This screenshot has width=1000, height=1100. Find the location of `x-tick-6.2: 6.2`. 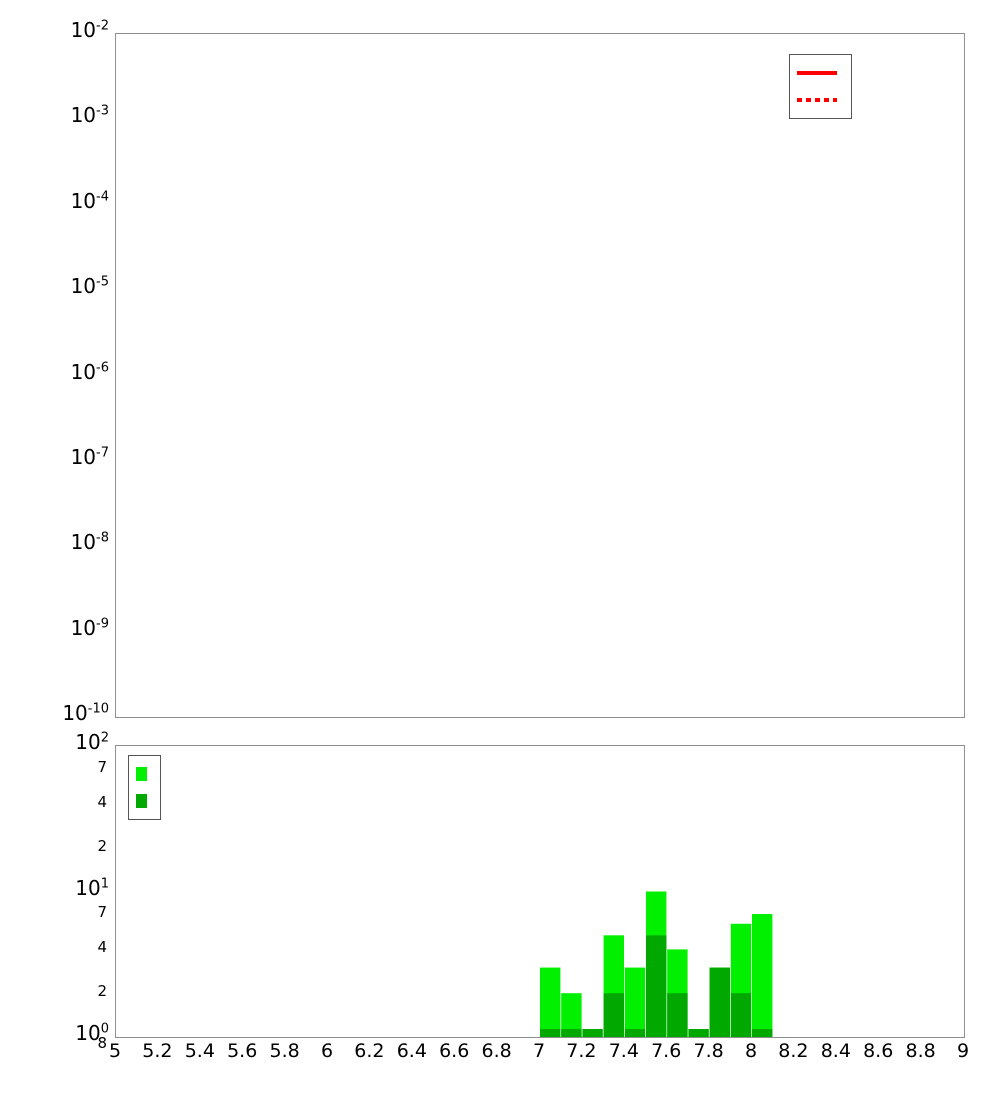

x-tick-6.2: 6.2 is located at coordinates (369, 1051).